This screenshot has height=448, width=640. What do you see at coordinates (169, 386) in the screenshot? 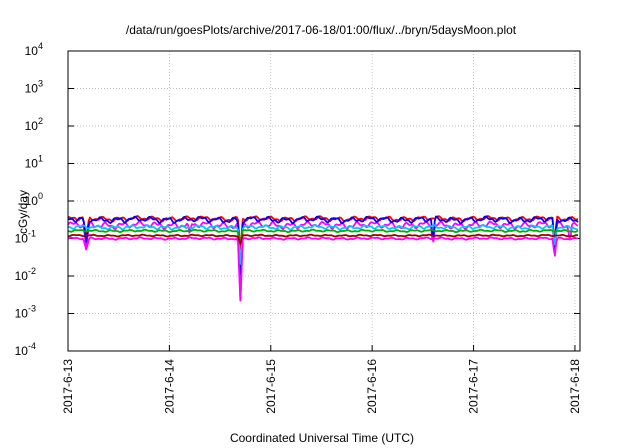
I see `x-tick-label: 2017-6-14` at bounding box center [169, 386].